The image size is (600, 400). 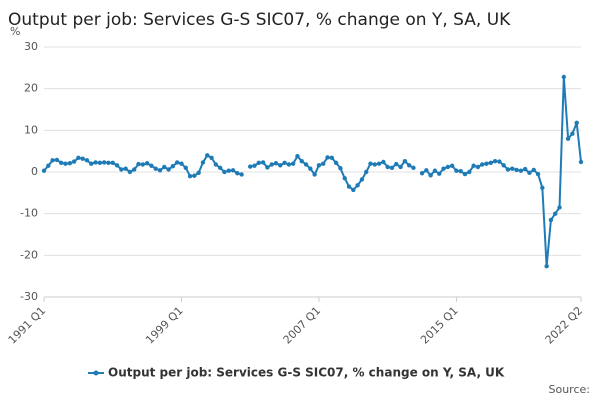 What do you see at coordinates (564, 325) in the screenshot?
I see `x-tick-label: 2022 Q2` at bounding box center [564, 325].